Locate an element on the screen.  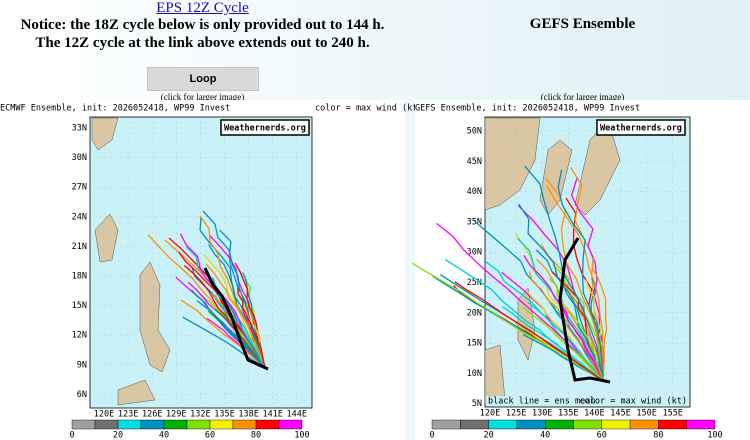
lon-label: 150E is located at coordinates (646, 414).